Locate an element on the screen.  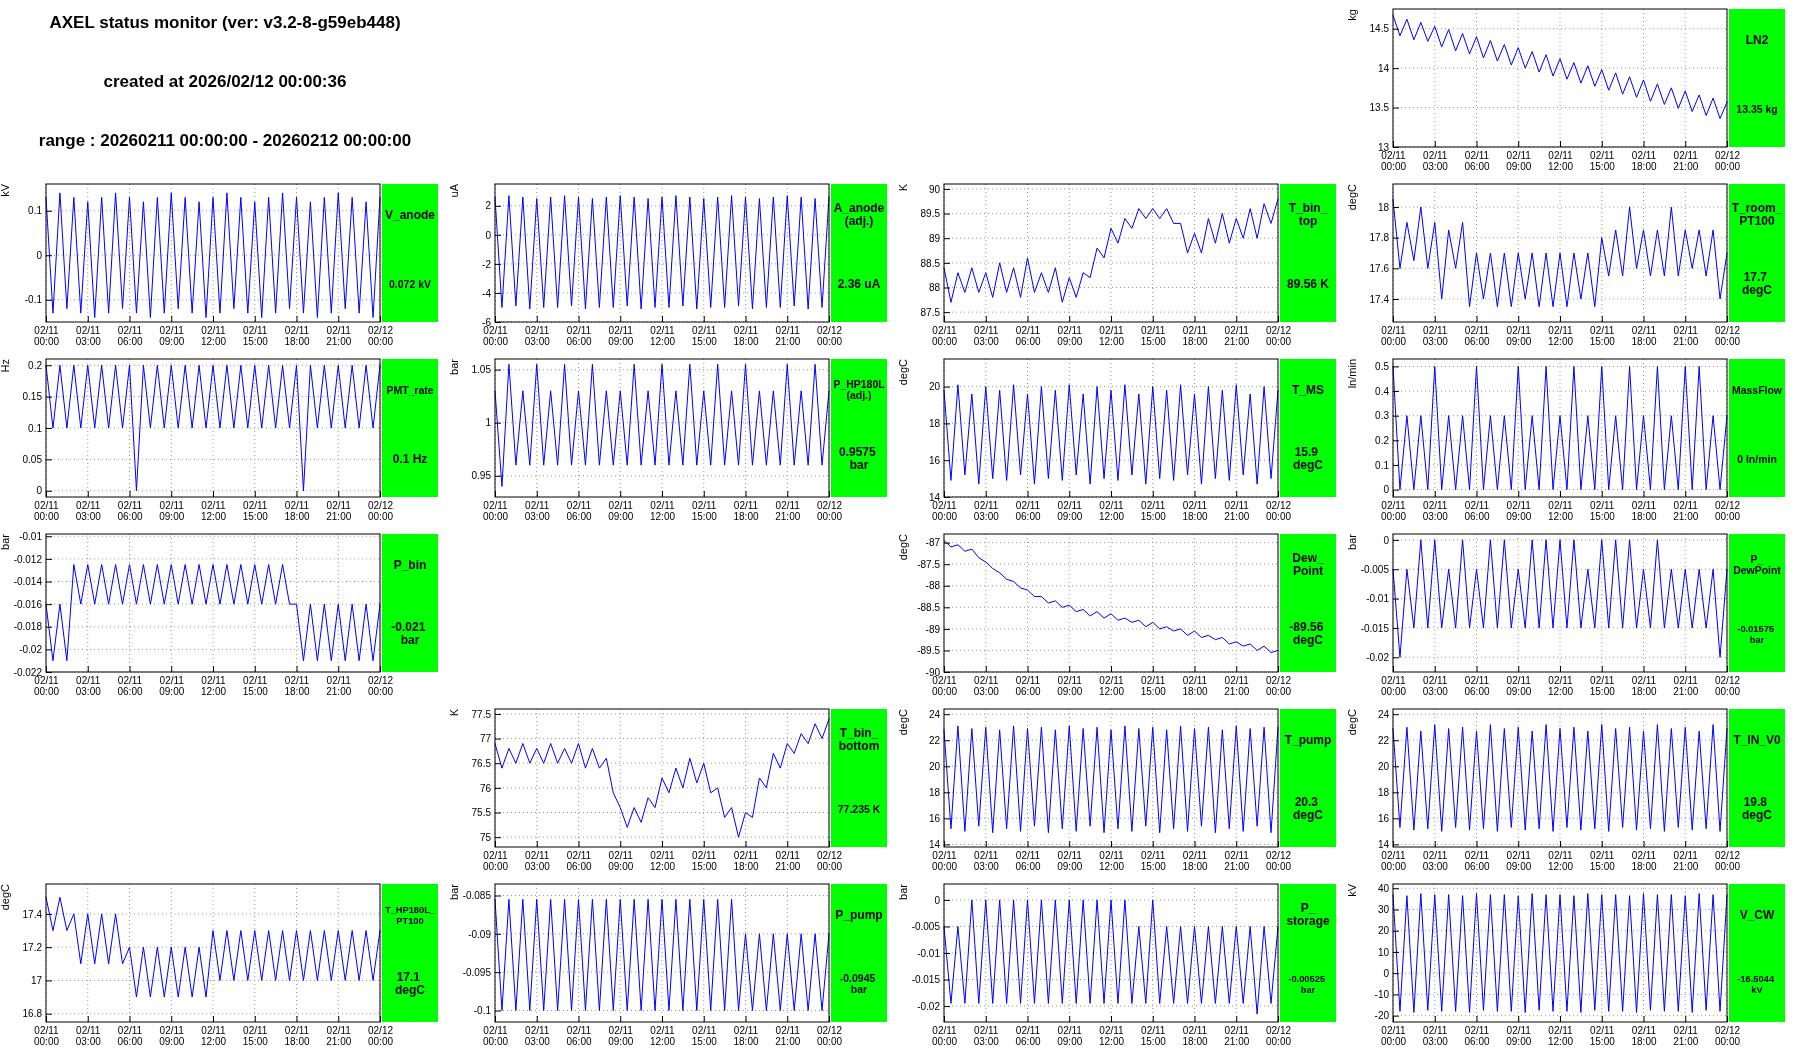
text: V_CW is located at coordinates (1757, 914).